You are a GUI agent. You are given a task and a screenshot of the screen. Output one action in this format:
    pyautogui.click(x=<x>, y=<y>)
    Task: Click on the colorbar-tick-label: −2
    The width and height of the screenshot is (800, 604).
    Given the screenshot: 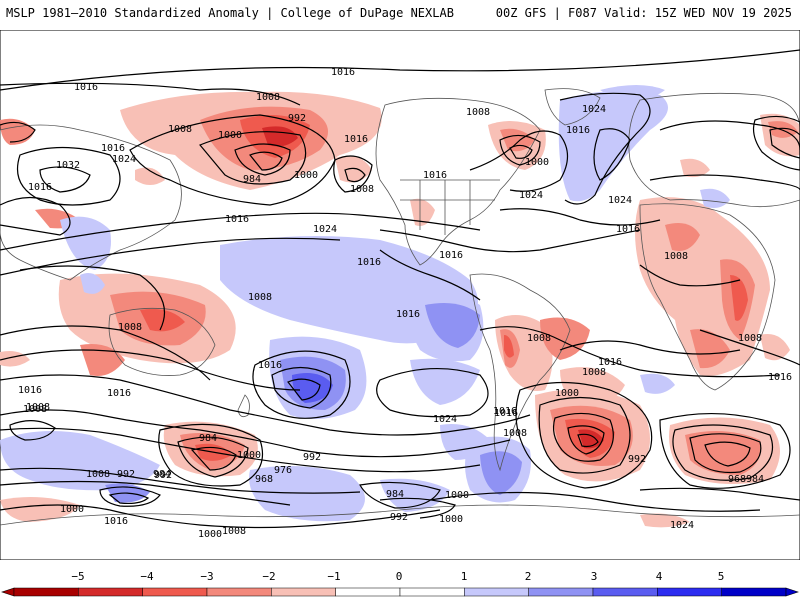 What is the action you would take?
    pyautogui.click(x=268, y=576)
    